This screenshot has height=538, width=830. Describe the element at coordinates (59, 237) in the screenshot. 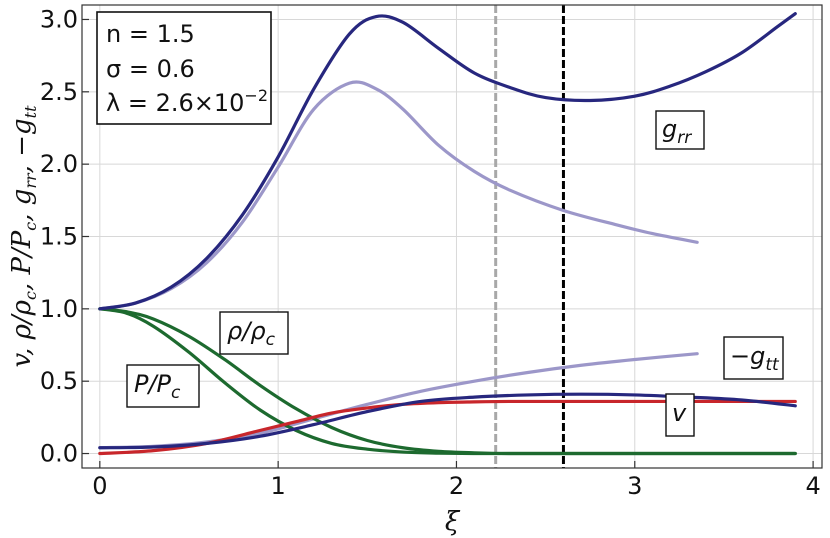

I see `y-tick-label: 1.5` at that location.